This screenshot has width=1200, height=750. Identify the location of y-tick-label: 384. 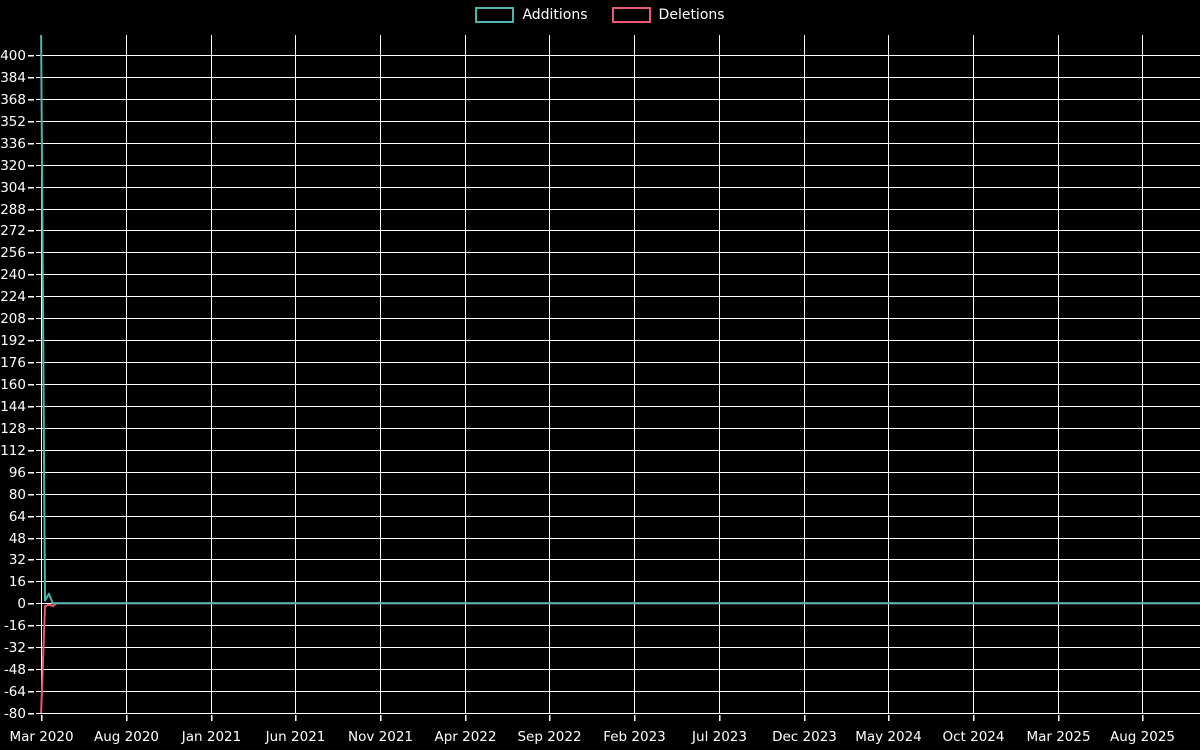
(13, 78).